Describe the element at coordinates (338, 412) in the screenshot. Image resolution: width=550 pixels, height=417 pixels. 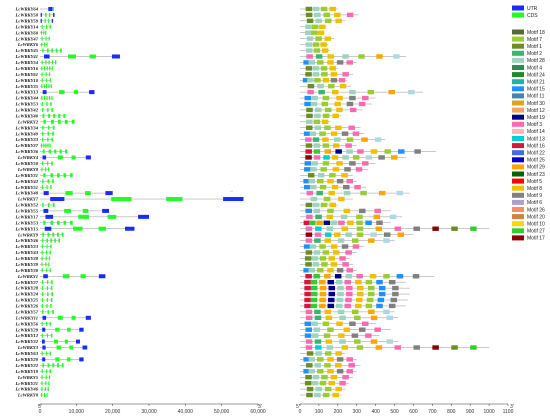
I see `motif-axis-label: 200` at that location.